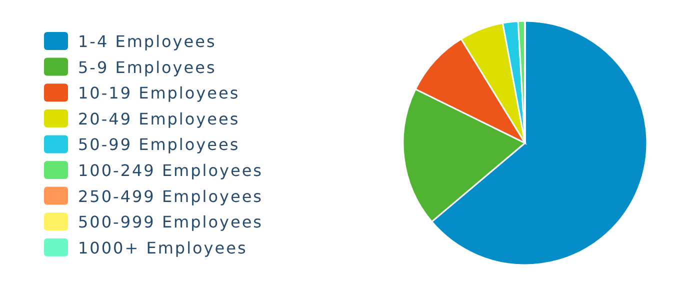 This screenshot has height=293, width=700. Describe the element at coordinates (159, 118) in the screenshot. I see `legend-label: 20-49 Employees` at that location.